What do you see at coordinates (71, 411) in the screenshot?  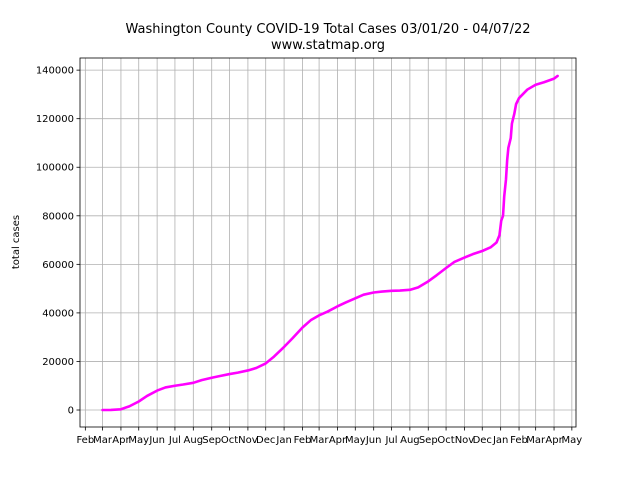 I see `y-tick-label: 0` at bounding box center [71, 411].